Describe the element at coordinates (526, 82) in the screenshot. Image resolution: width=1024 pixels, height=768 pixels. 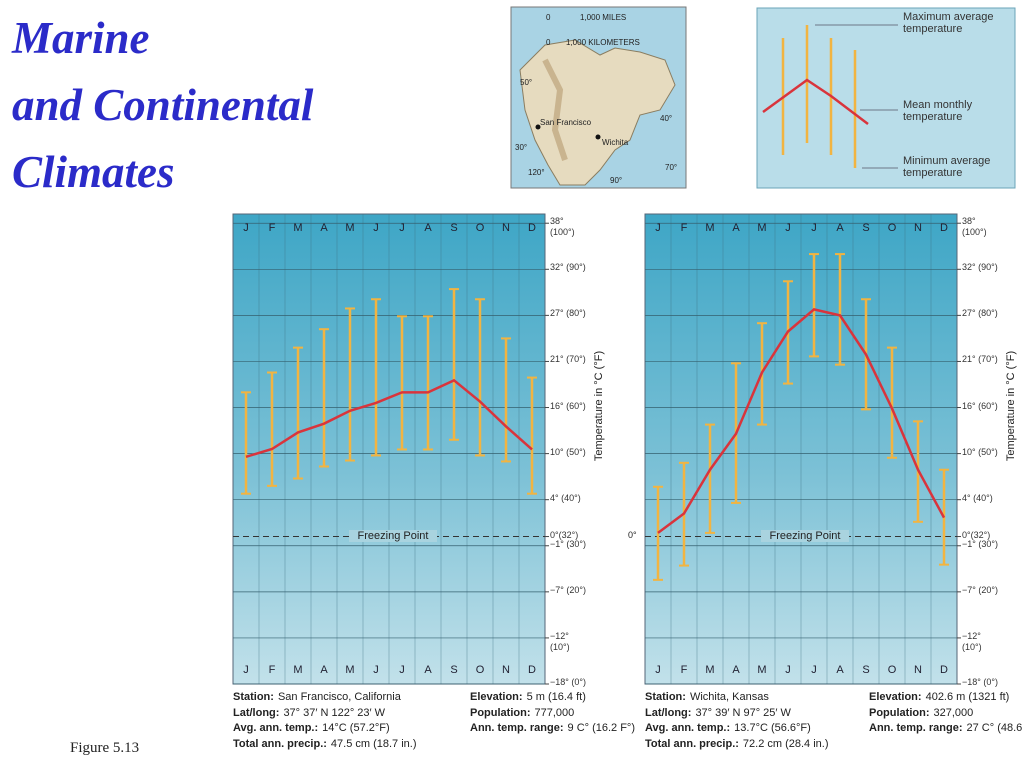
I see `map-label: 50°` at that location.